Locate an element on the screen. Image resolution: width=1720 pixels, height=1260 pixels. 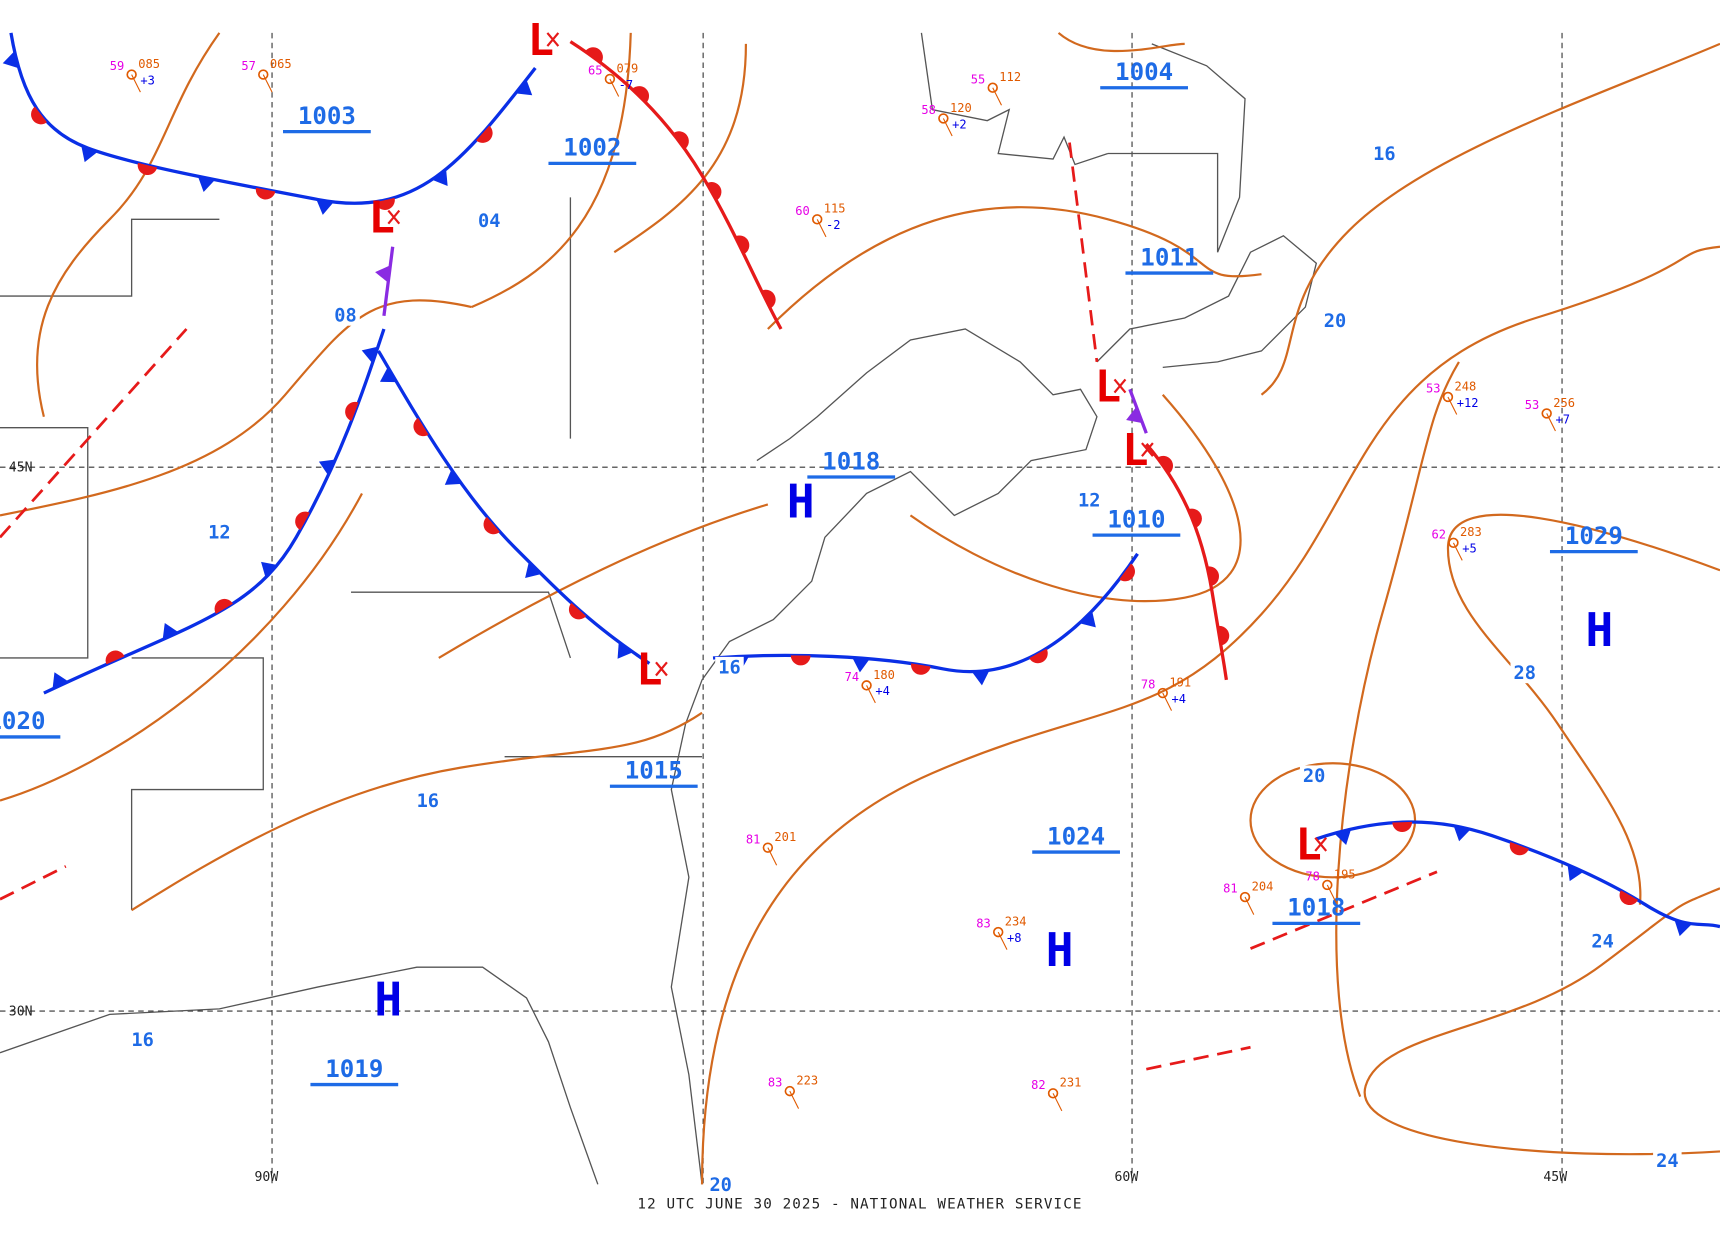
isobar-label: 28 is located at coordinates (1525, 673).